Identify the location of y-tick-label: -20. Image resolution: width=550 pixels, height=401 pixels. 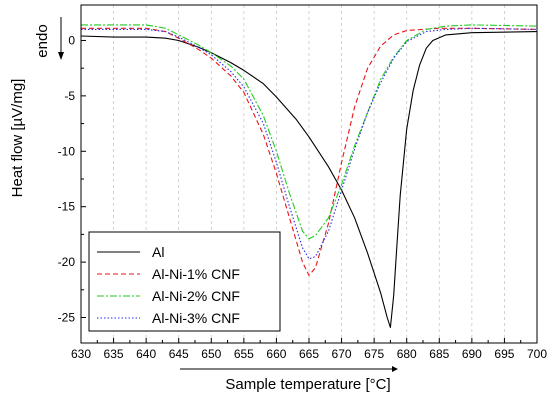
(67, 262).